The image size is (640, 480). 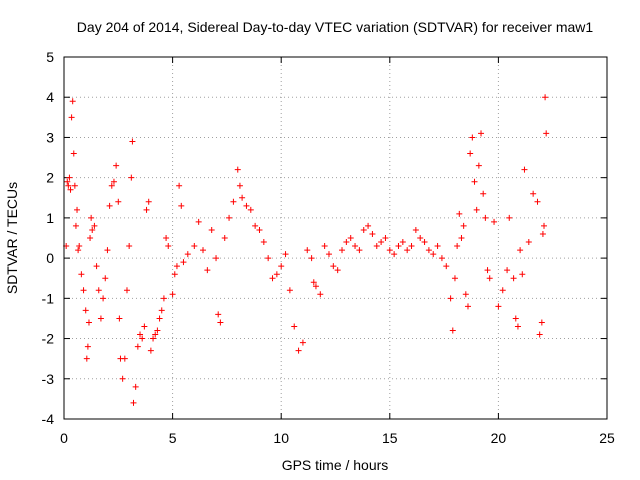 I want to click on x-tick-label: 0, so click(x=64, y=438).